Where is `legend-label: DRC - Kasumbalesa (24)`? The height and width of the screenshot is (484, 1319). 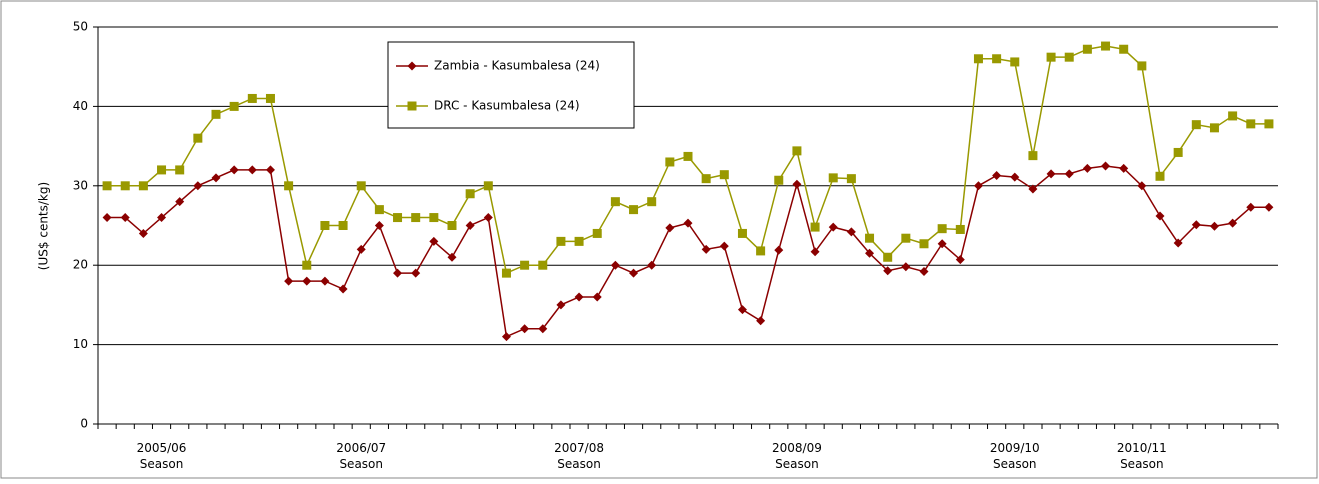
legend-label: DRC - Kasumbalesa (24) is located at coordinates (507, 106).